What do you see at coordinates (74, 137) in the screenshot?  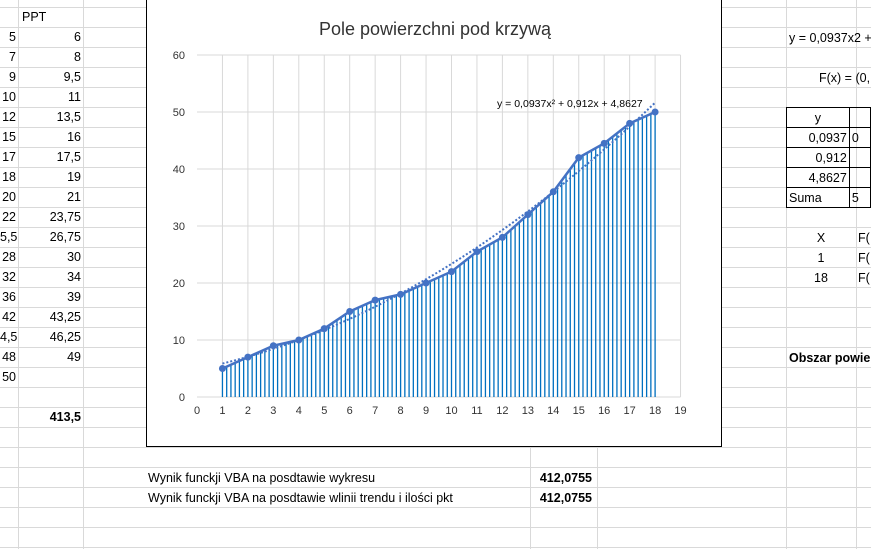 I see `cell-ppt: 16` at bounding box center [74, 137].